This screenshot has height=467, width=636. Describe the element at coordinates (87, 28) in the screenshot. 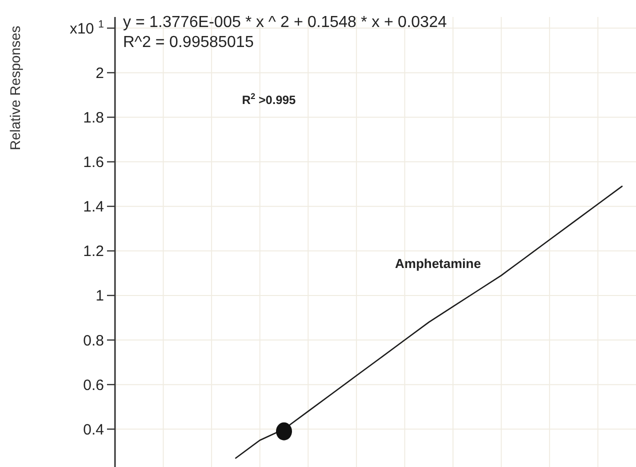

I see `y-tick-label: x10 $^{1}$` at that location.